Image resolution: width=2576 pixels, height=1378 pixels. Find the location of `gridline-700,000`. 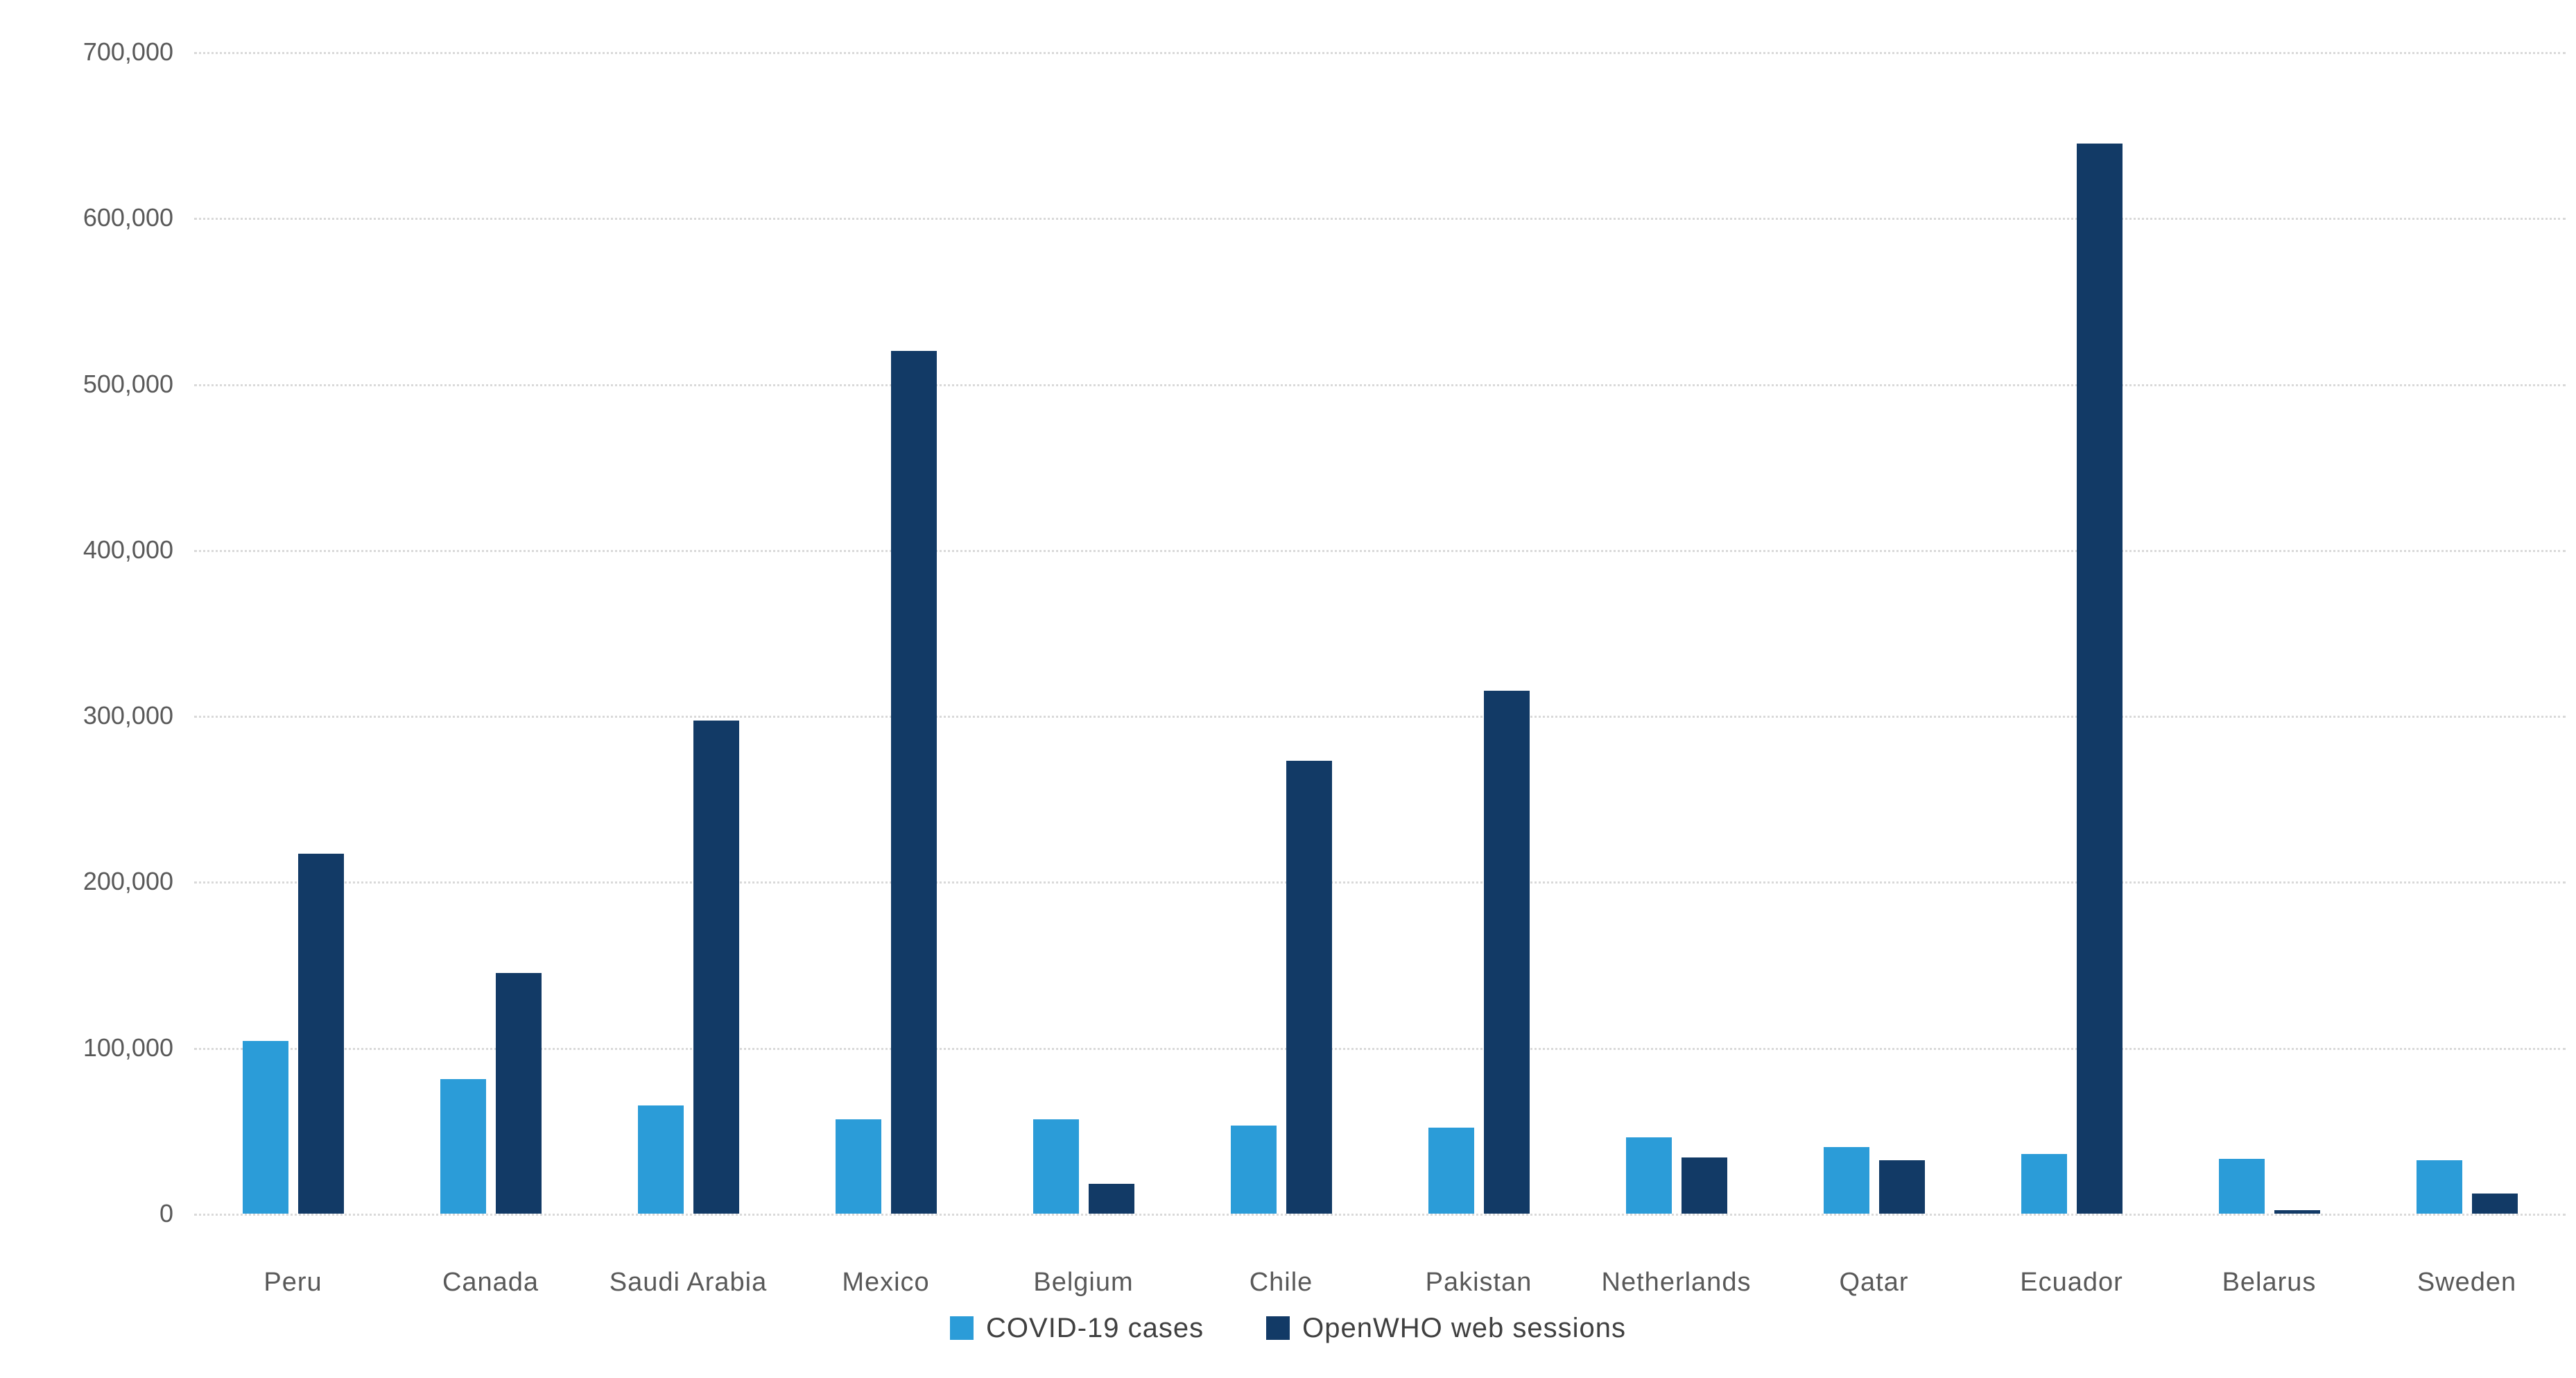

gridline-700,000 is located at coordinates (1380, 53).